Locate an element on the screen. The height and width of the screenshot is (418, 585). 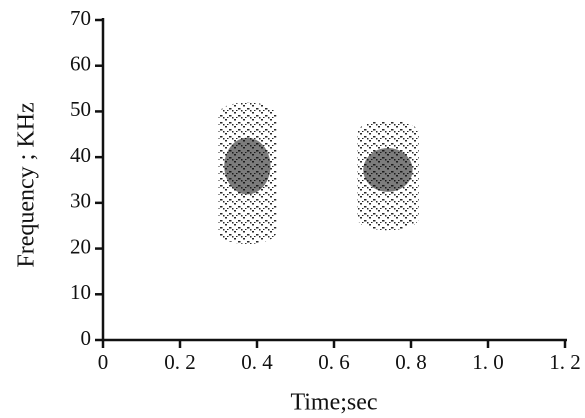
y-tick-label: 60 is located at coordinates (80, 64).